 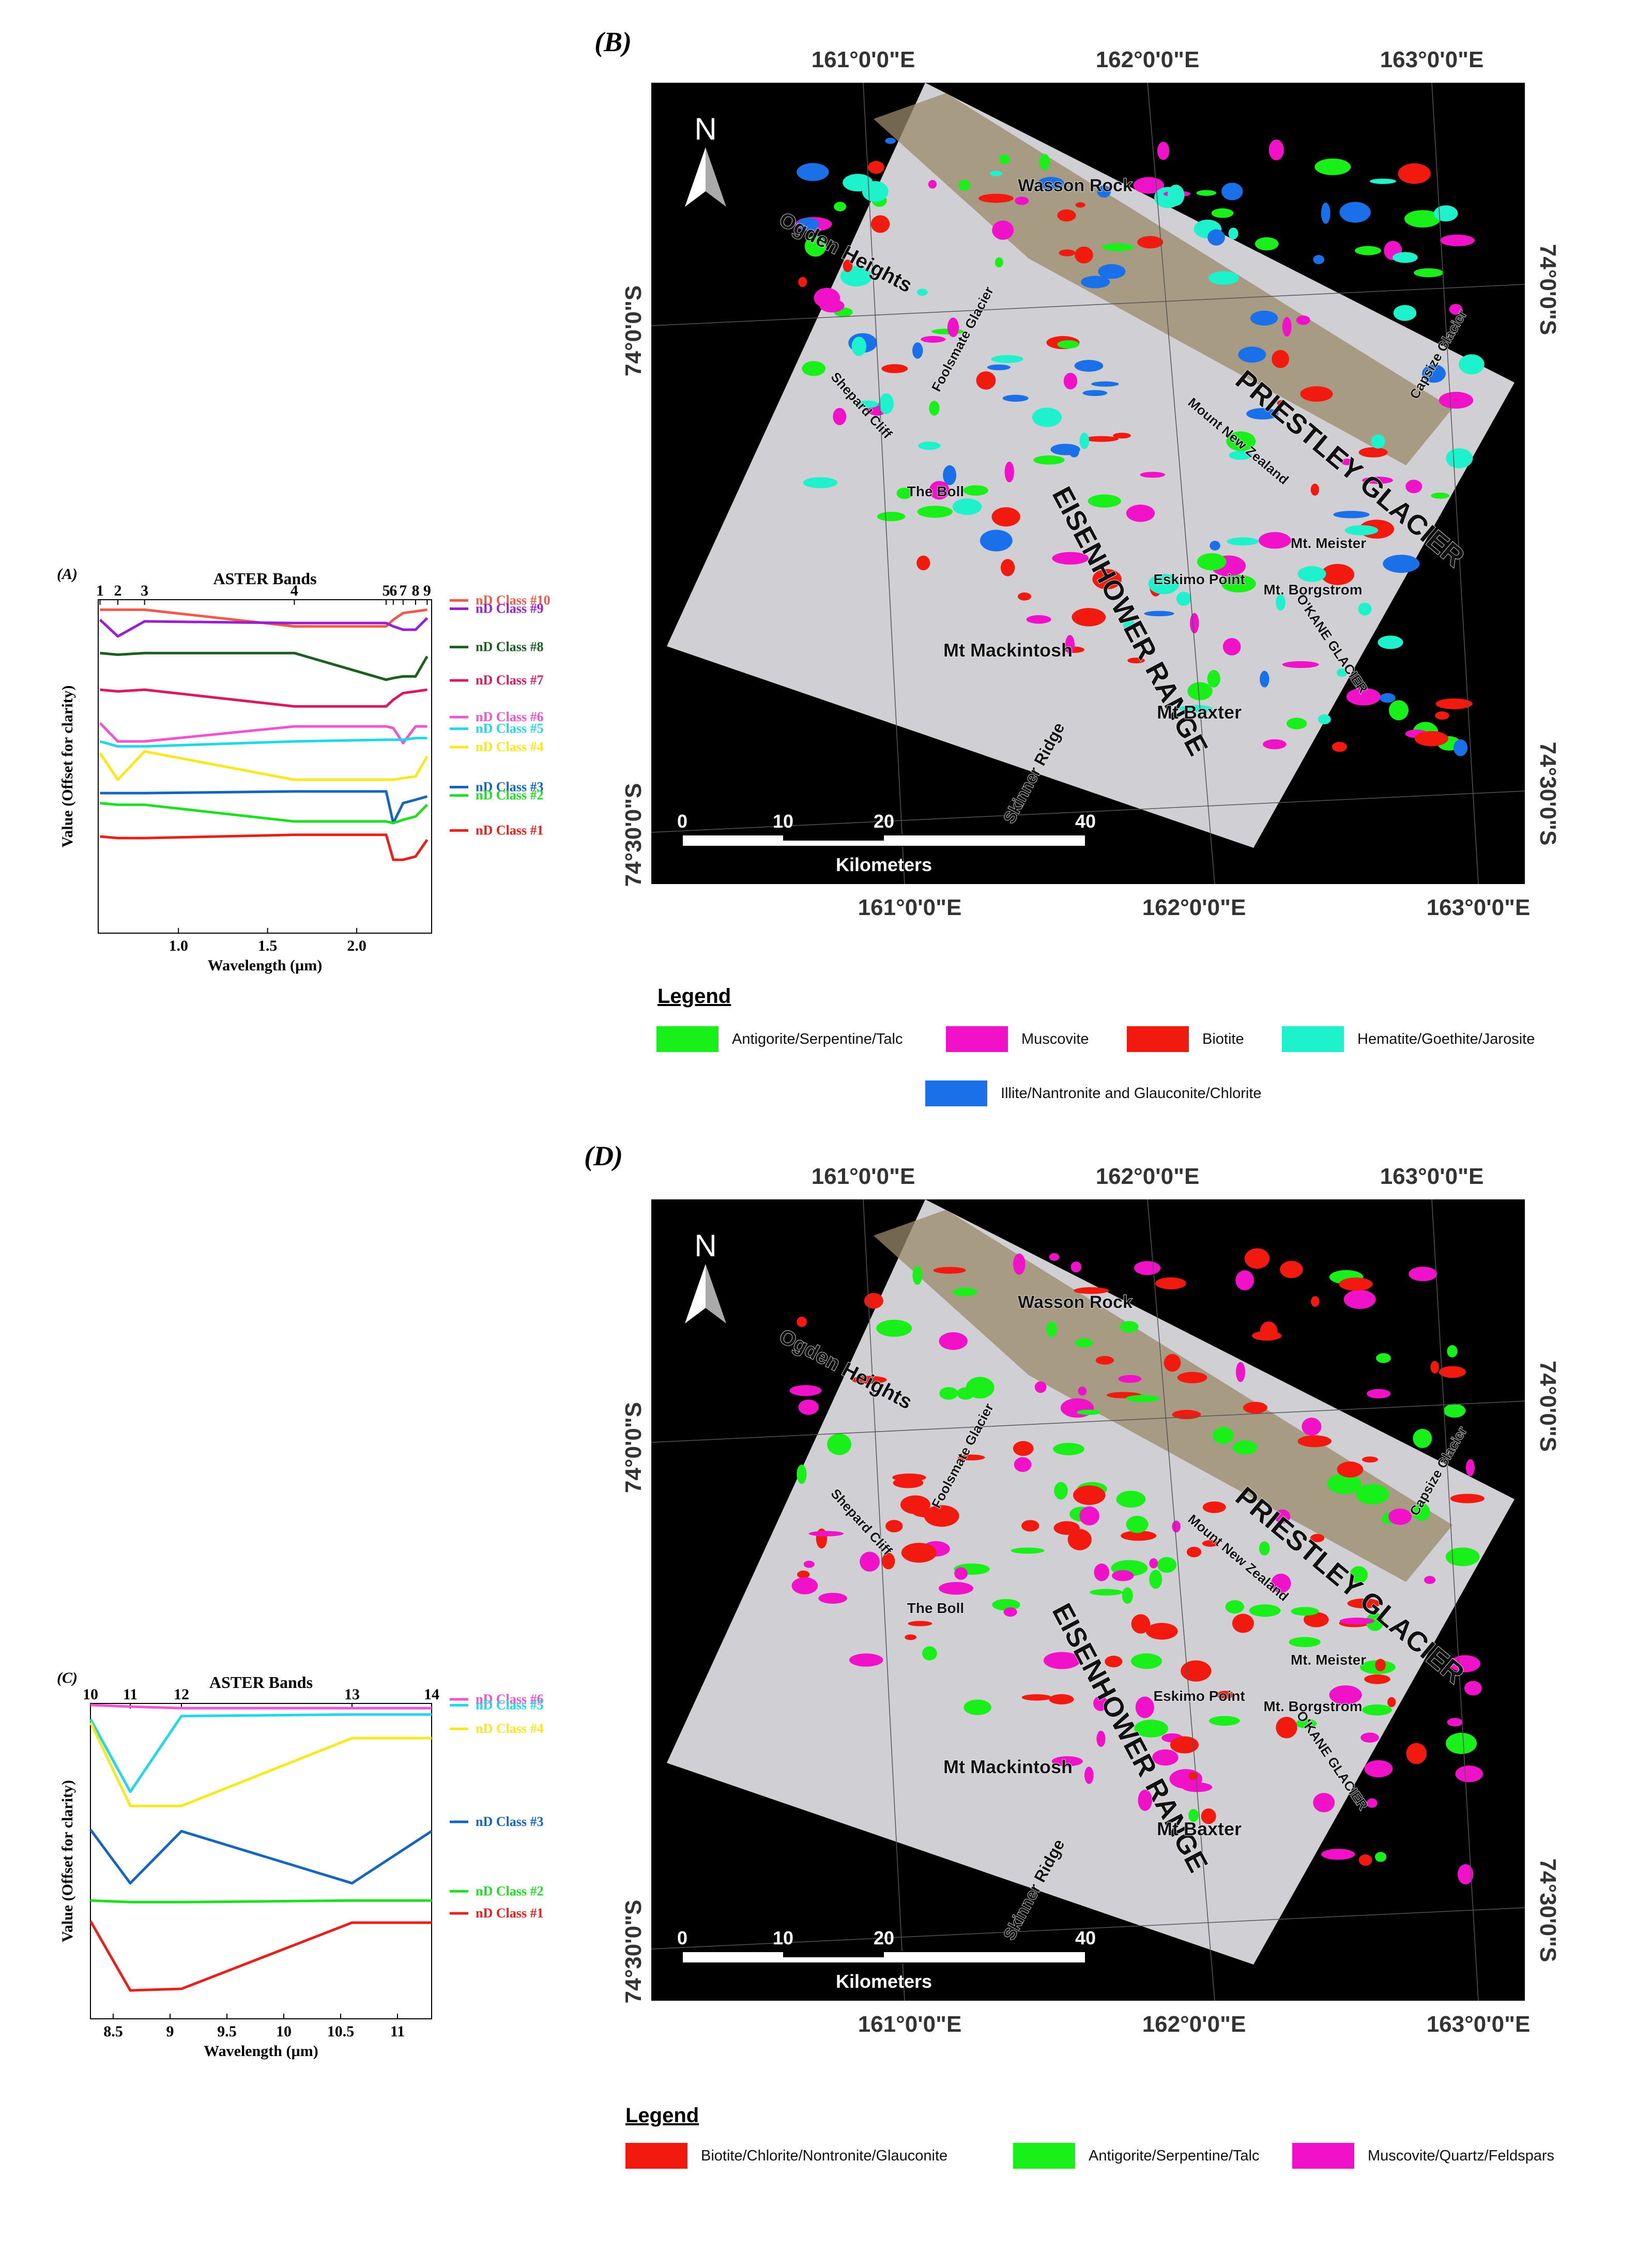 I want to click on scale-tick-label: 20, so click(x=884, y=1937).